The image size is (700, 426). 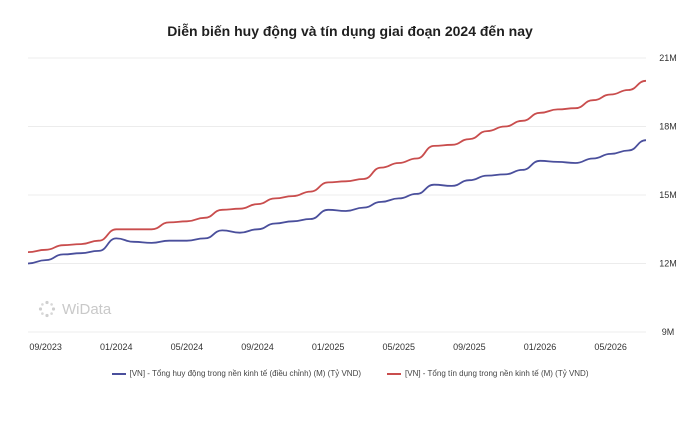 I want to click on y-tick-label: 18M, so click(x=668, y=127).